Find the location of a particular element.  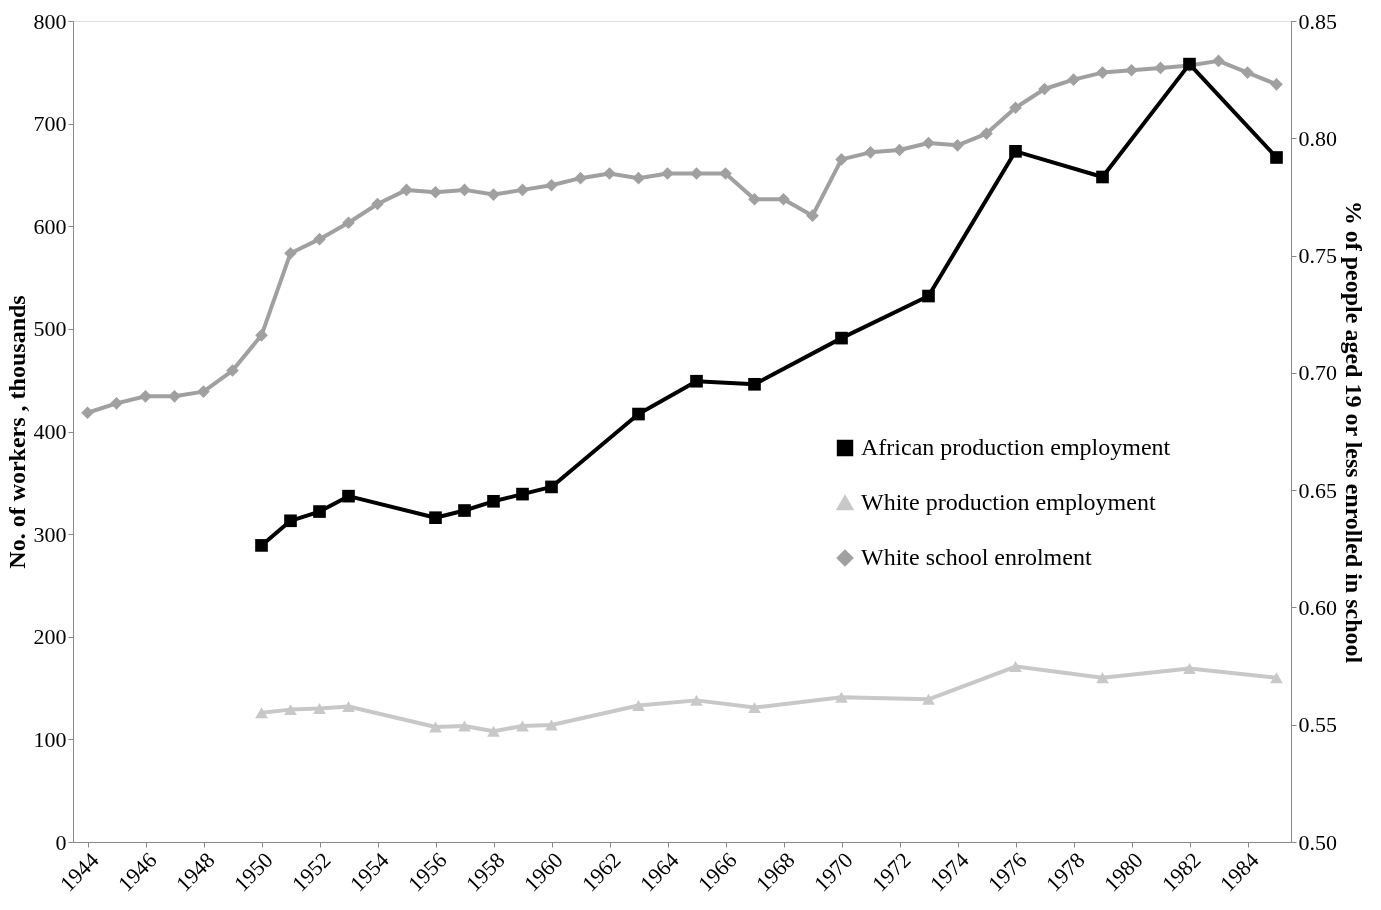

y2-tick-label: 0.55 is located at coordinates (1317, 725).